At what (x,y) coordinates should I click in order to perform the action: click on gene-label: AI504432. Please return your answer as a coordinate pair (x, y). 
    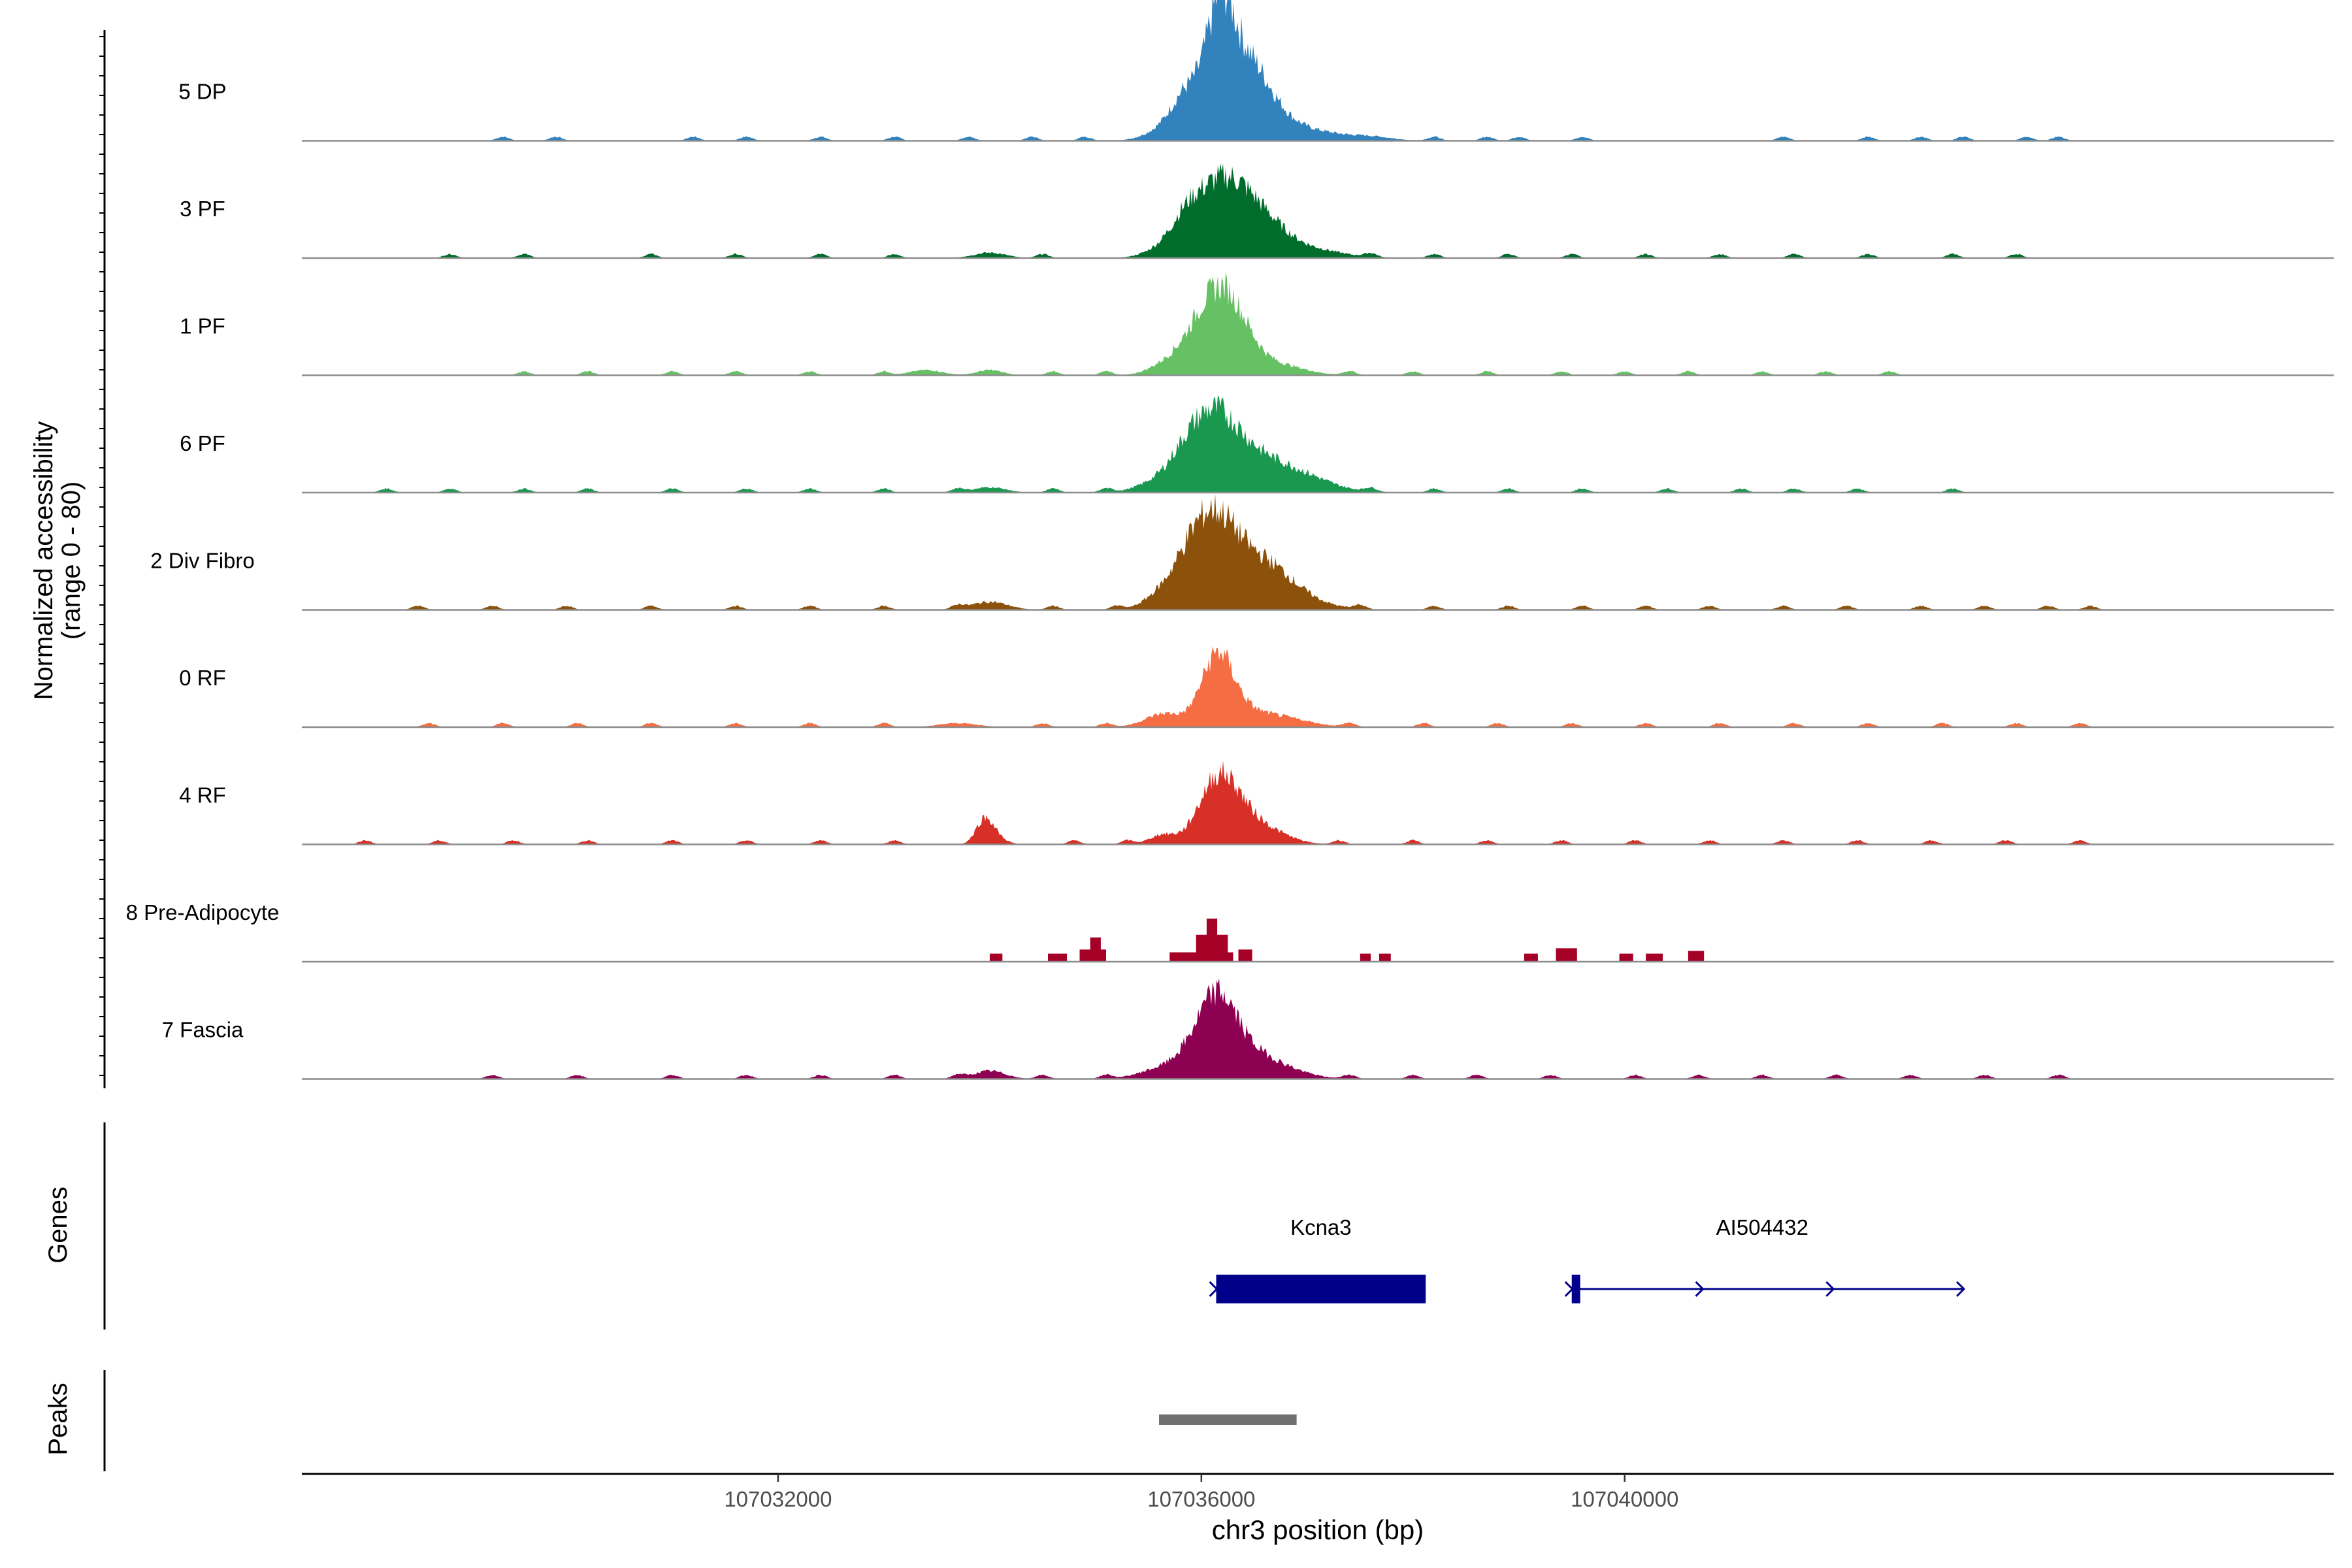
    Looking at the image, I should click on (1762, 1227).